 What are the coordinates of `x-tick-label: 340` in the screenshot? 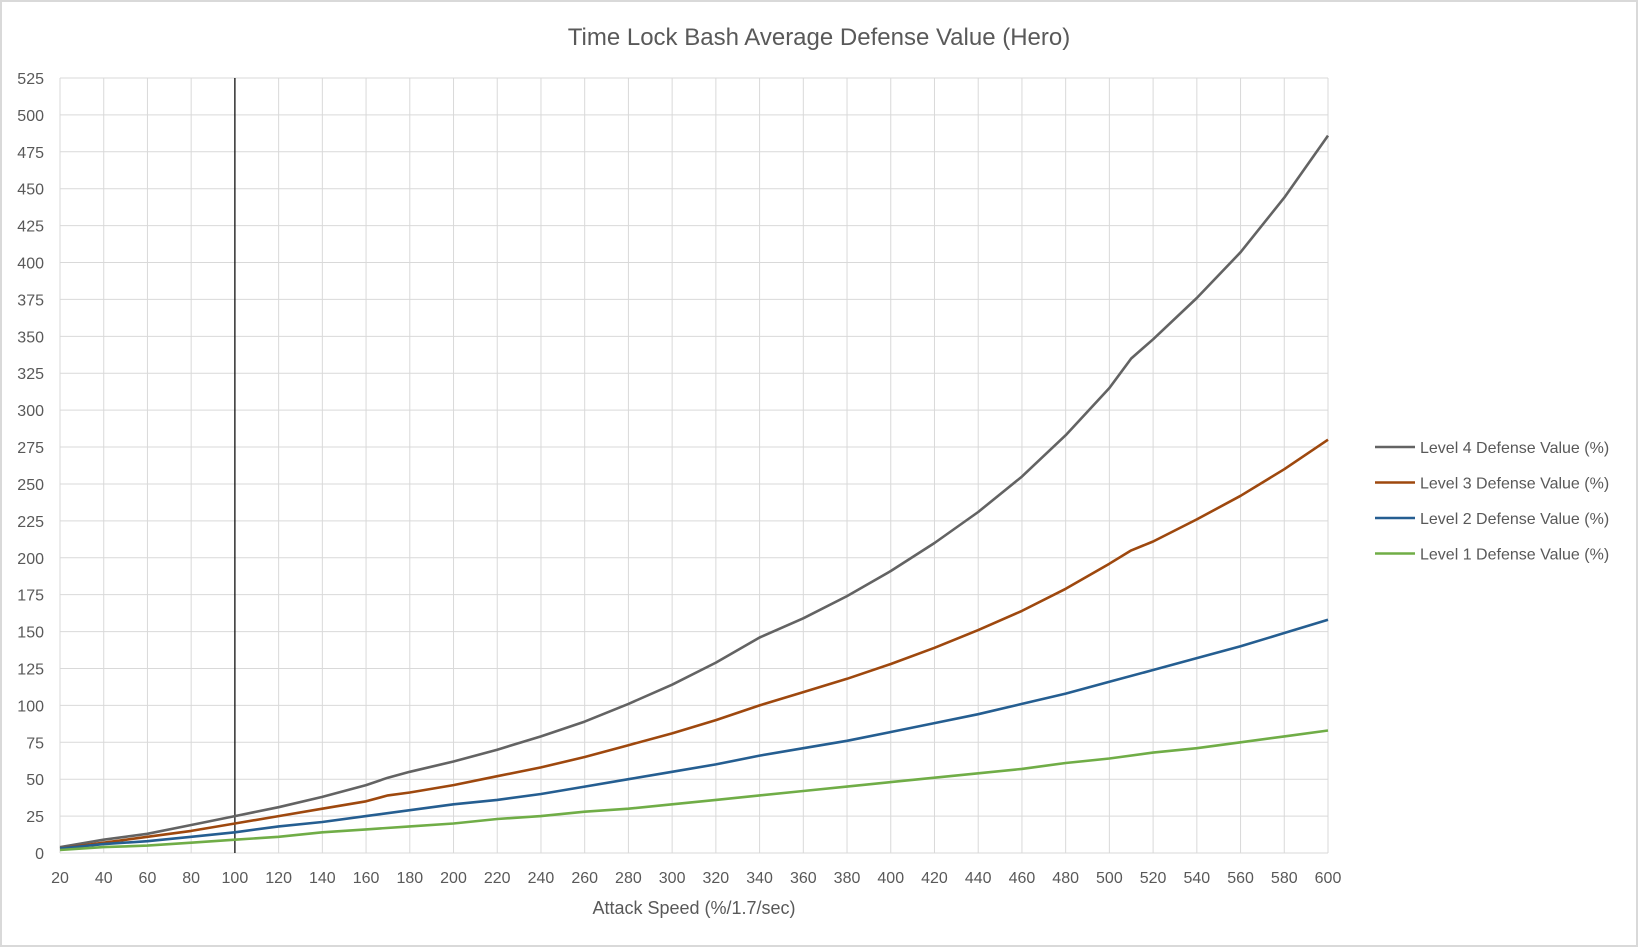 It's located at (759, 878).